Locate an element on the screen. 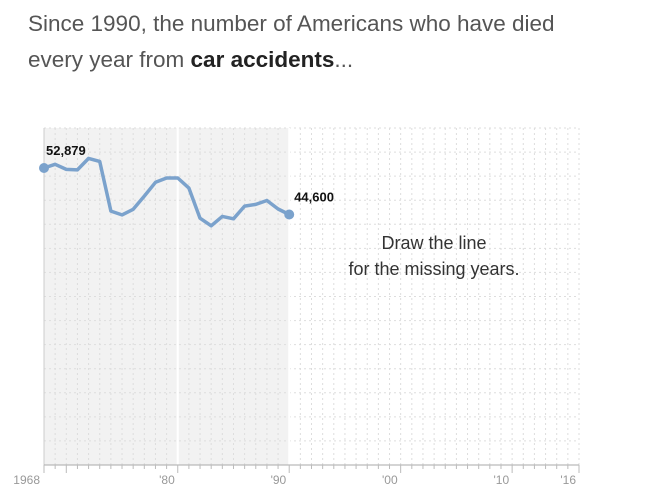 The image size is (652, 491). headline-bold-phrase: car accidents is located at coordinates (262, 59).